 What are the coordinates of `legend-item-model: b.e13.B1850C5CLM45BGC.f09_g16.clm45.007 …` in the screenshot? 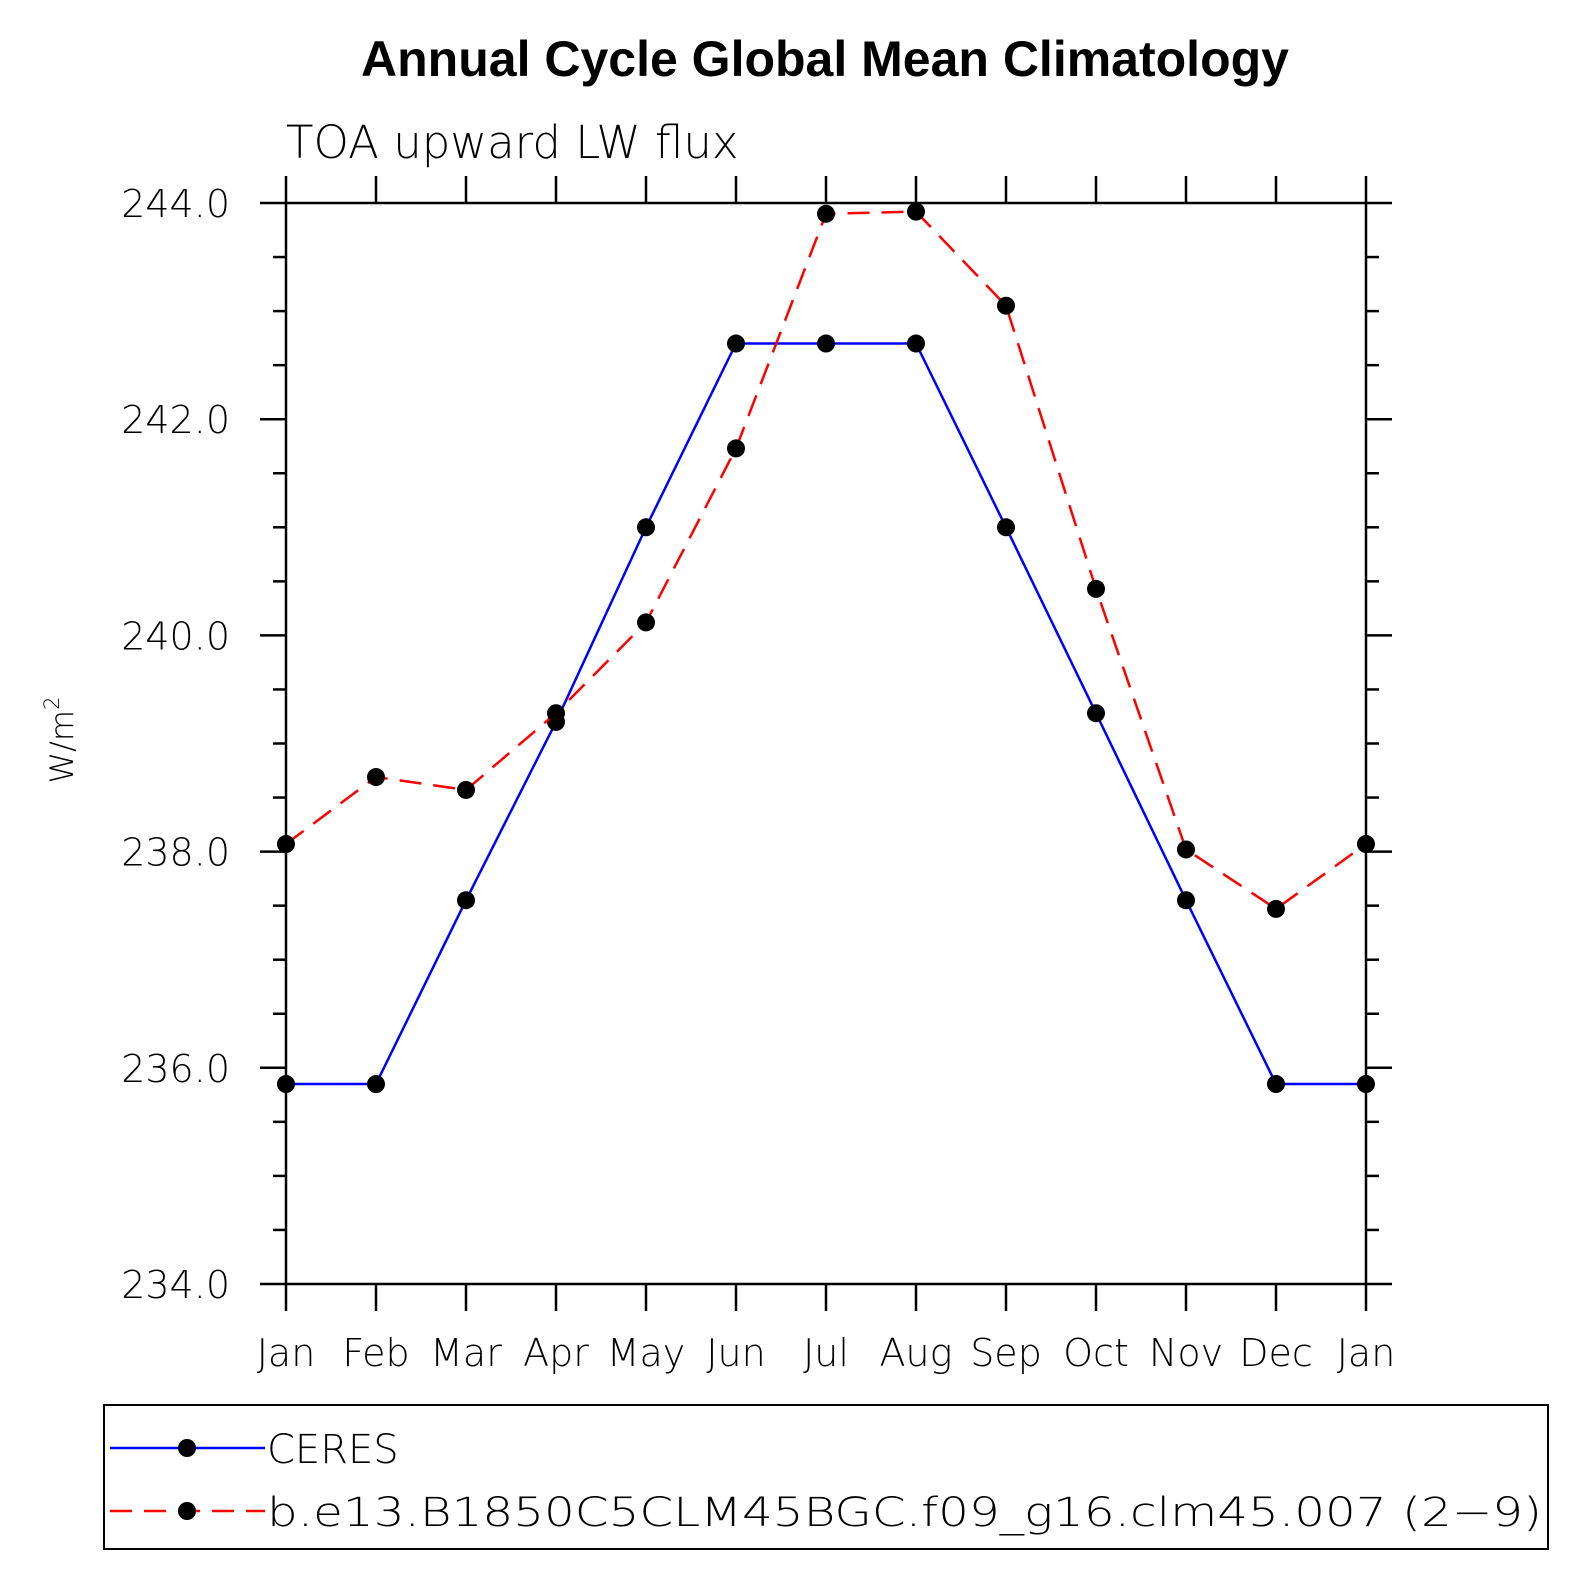 It's located at (826, 1513).